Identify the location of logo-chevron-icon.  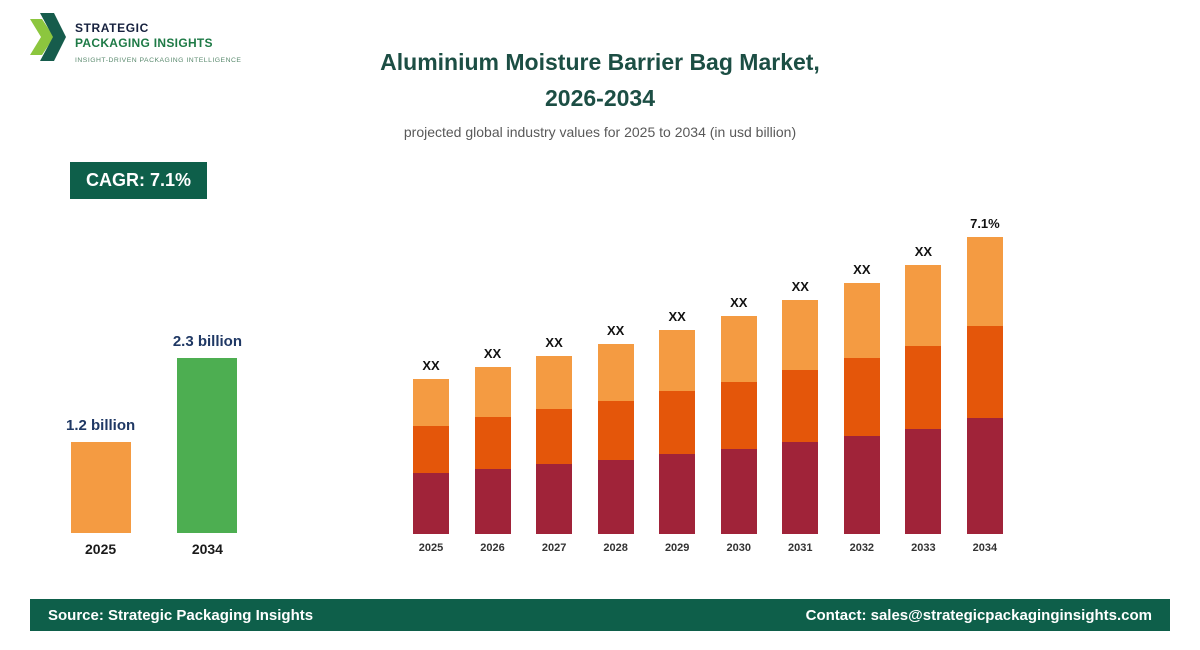
(48, 37).